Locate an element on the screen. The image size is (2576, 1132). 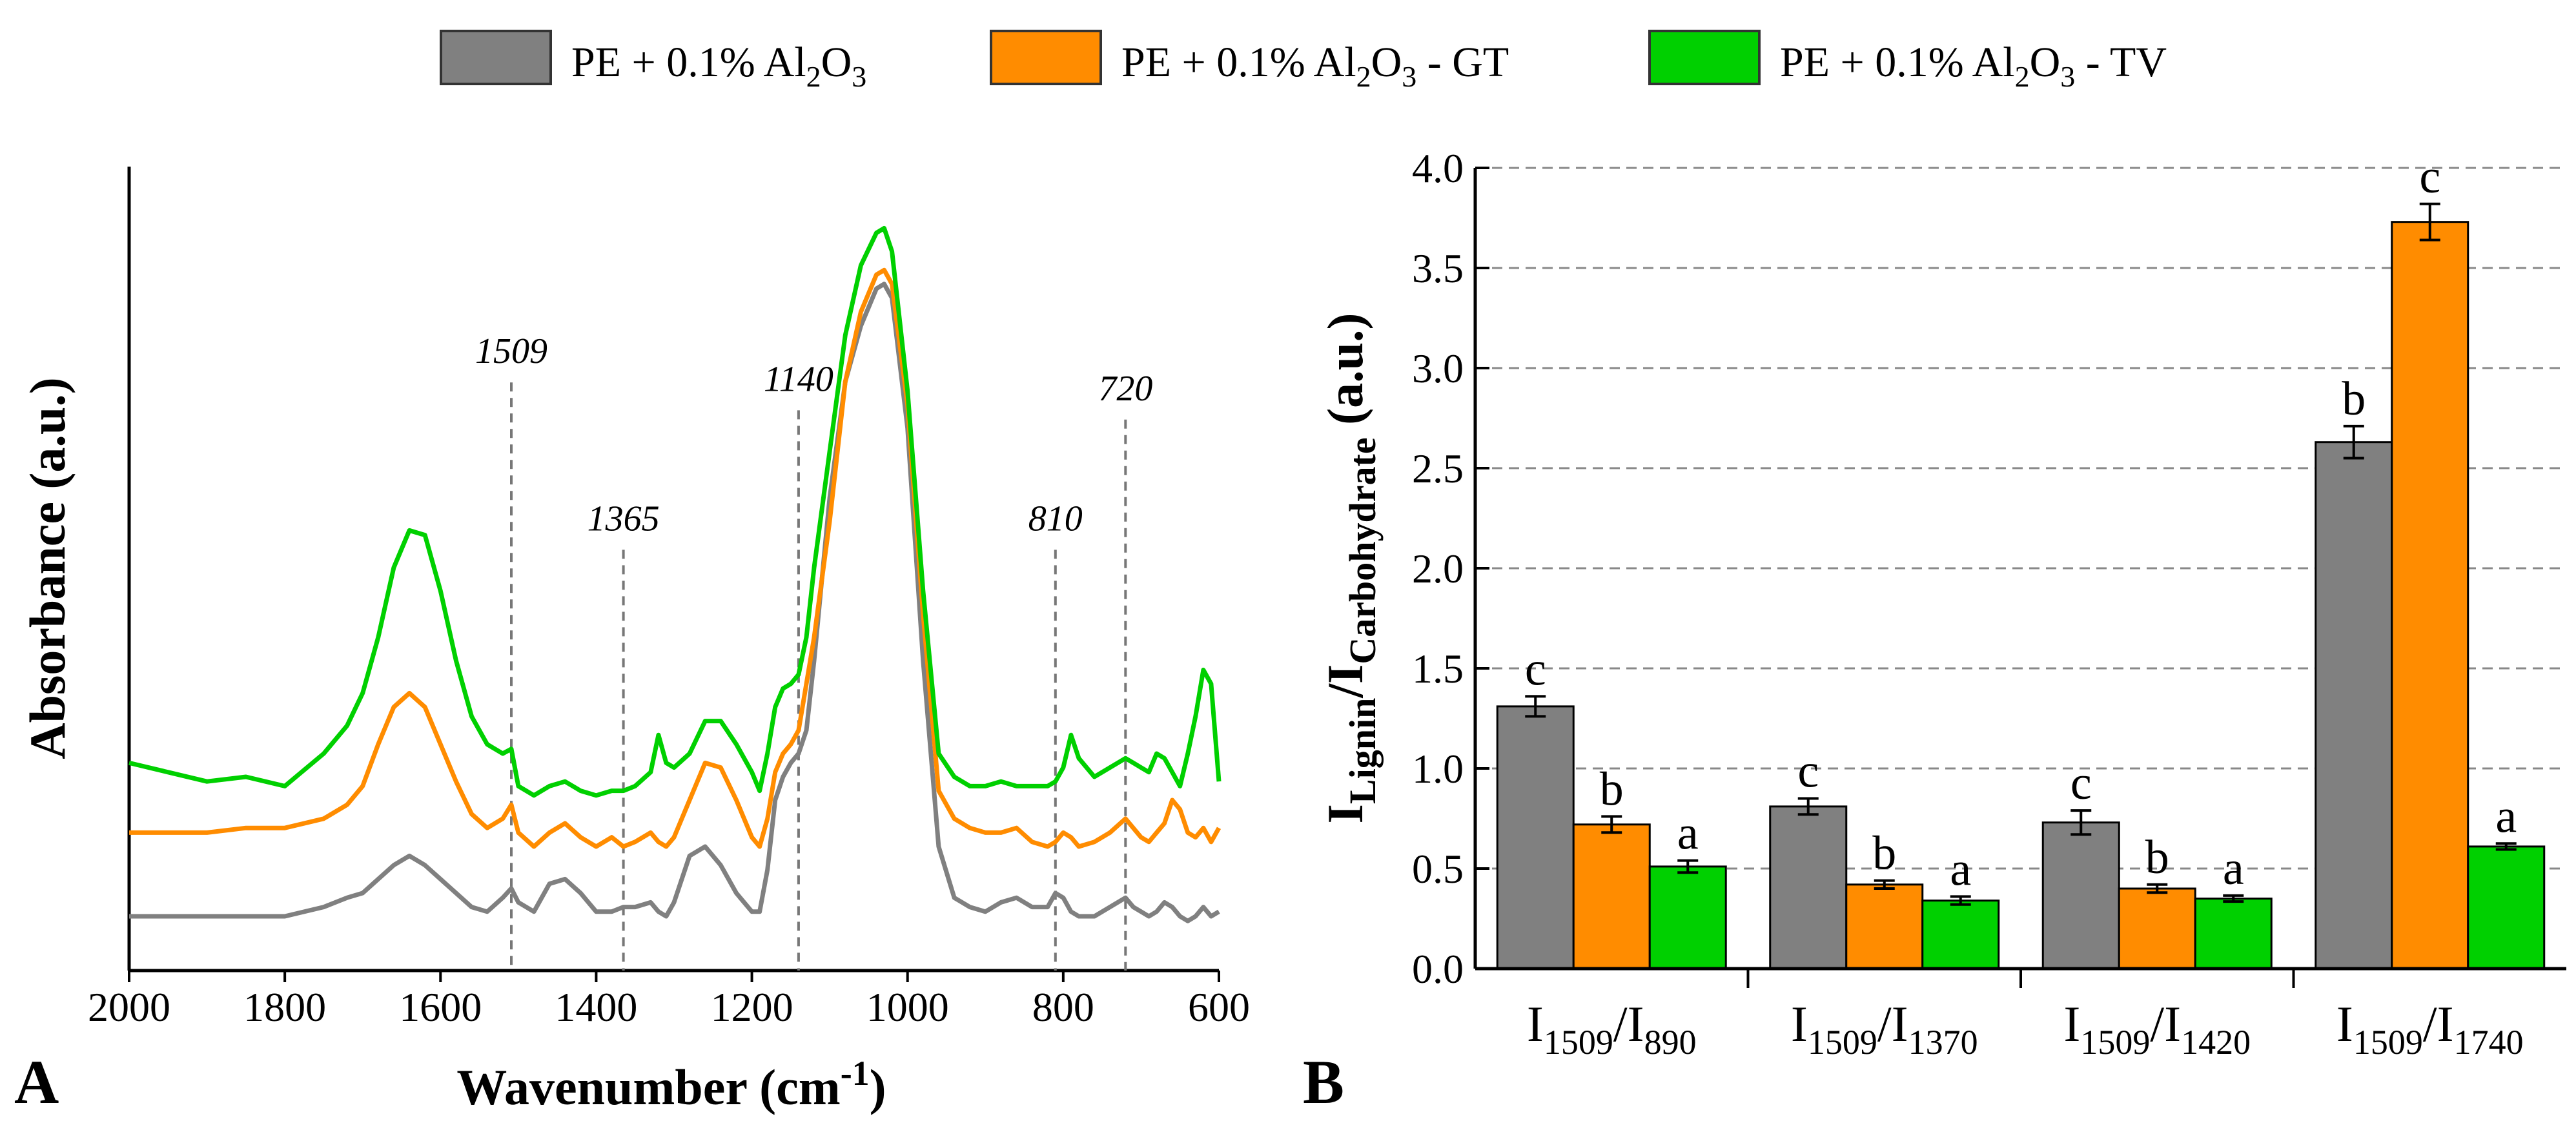
panel-a-x-label: Wavenumber (cm-1) is located at coordinates (671, 1084).